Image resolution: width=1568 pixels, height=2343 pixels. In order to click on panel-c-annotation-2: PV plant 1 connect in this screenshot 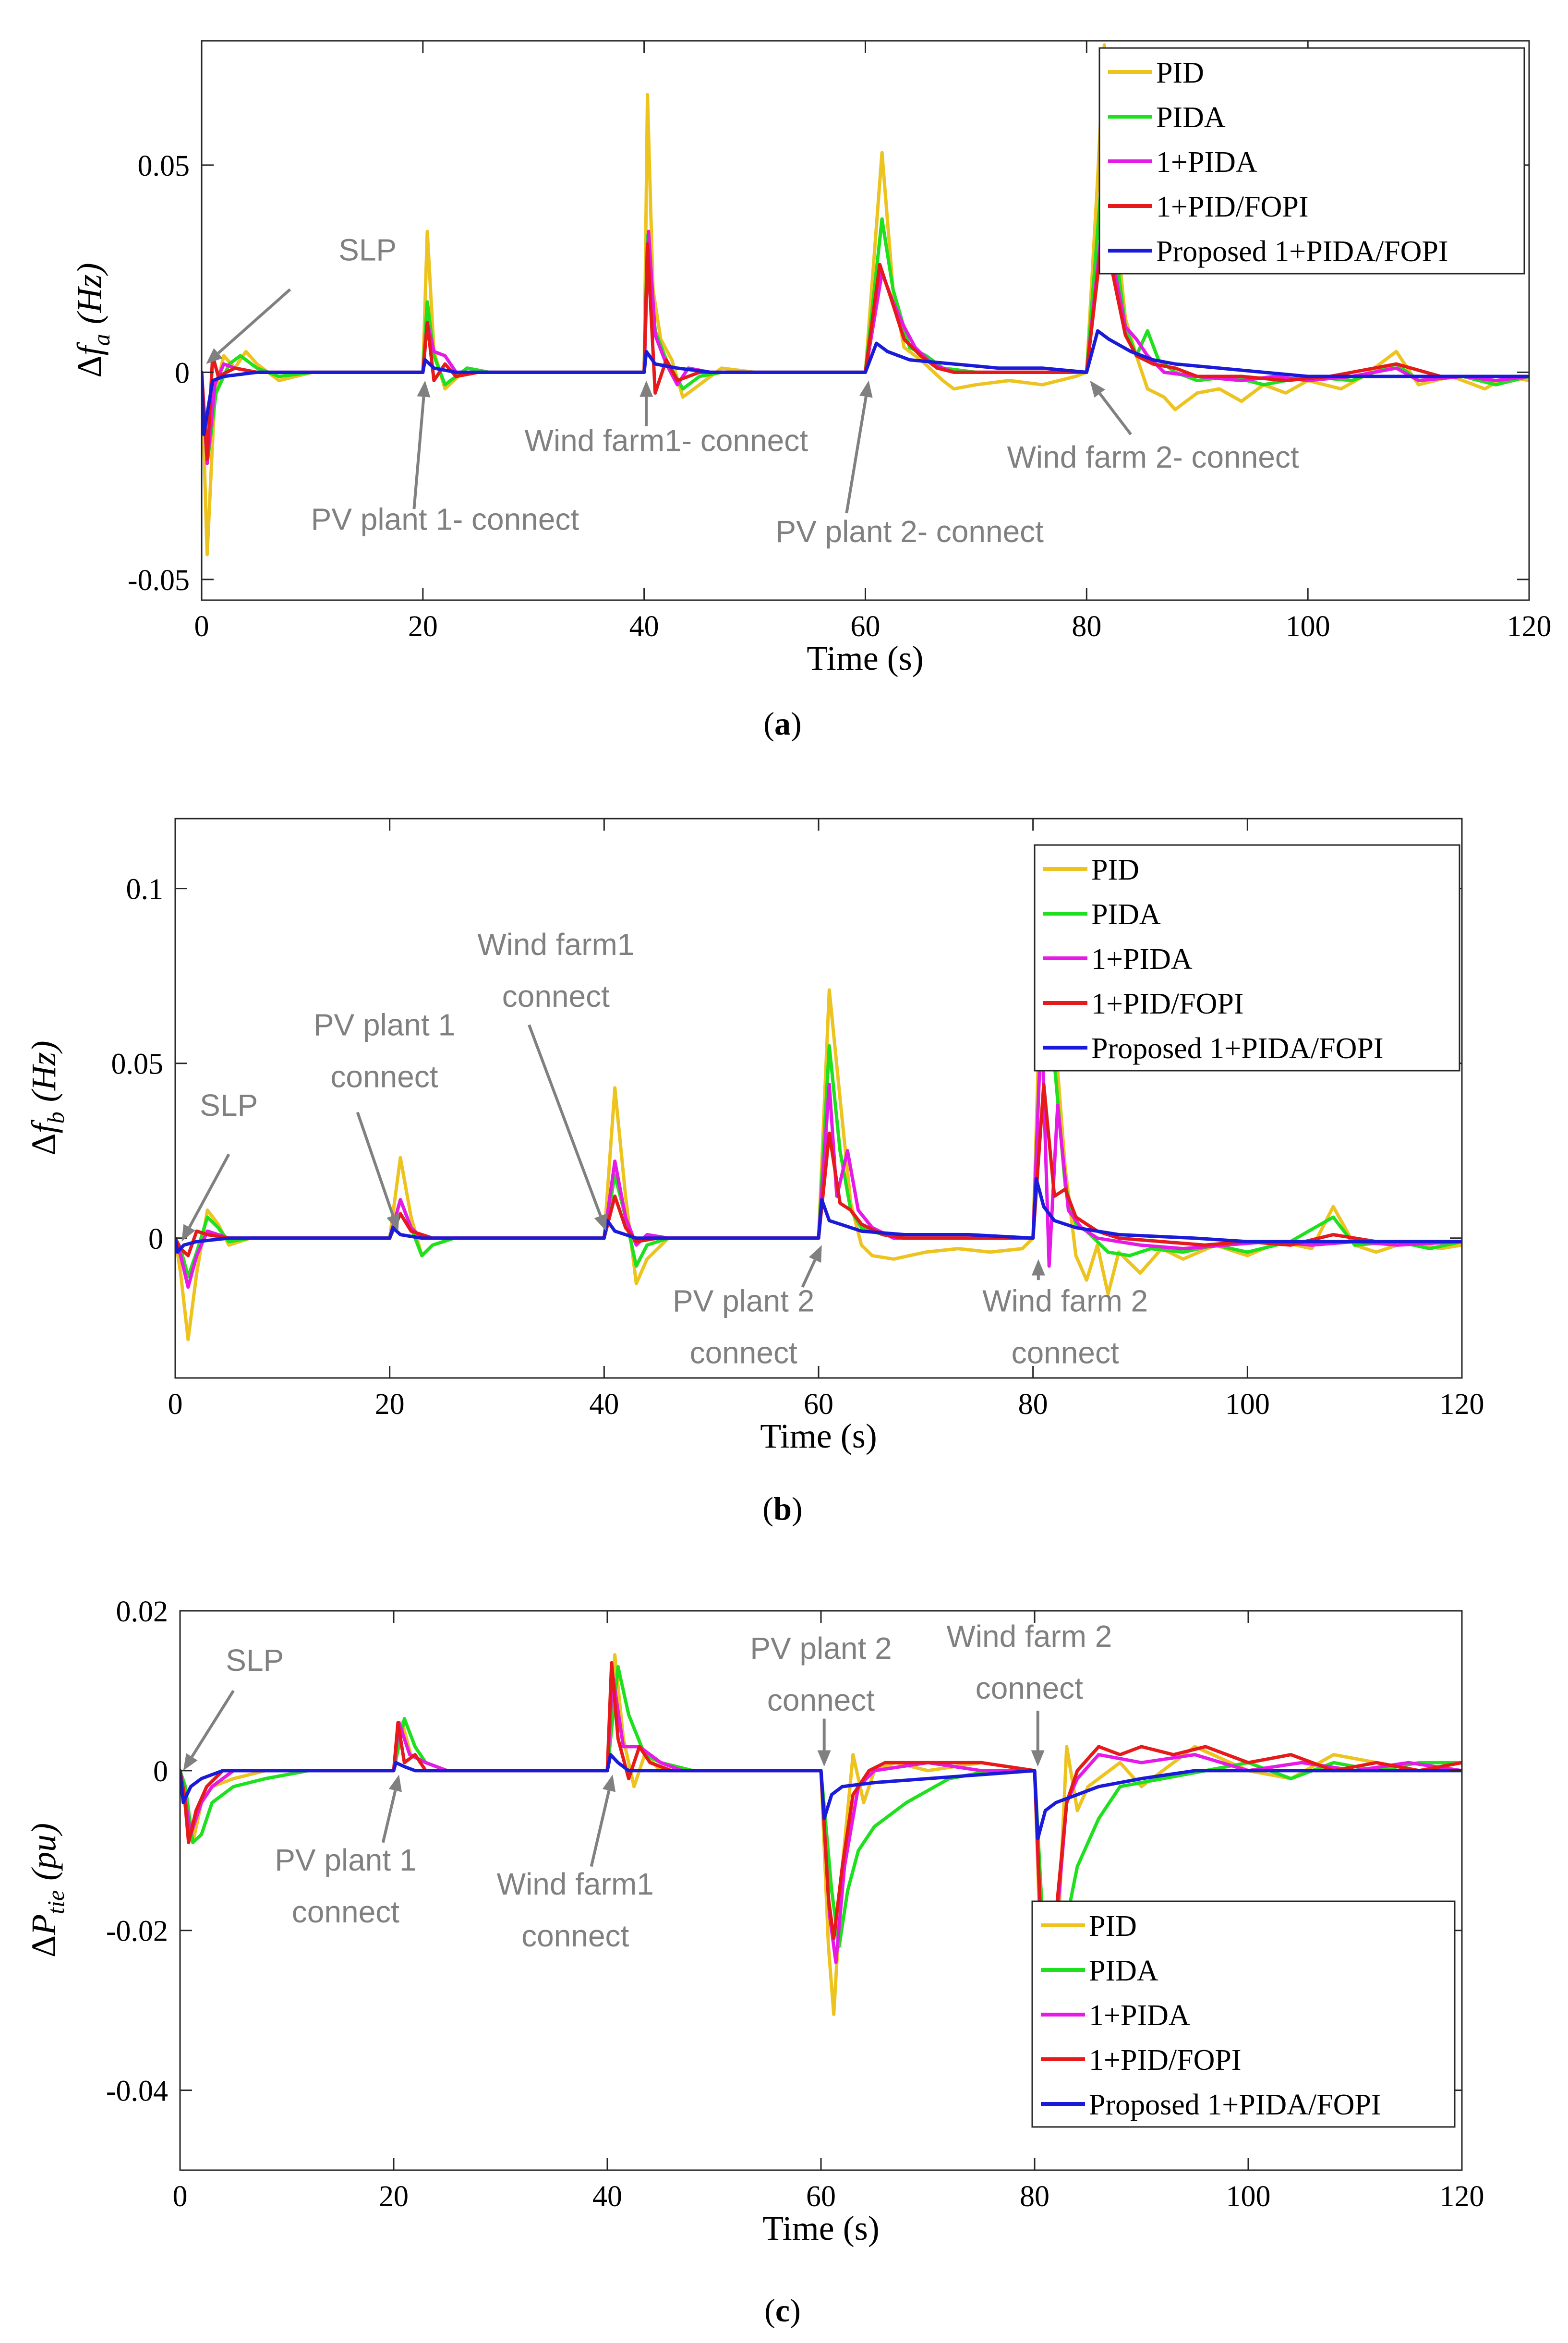, I will do `click(346, 1852)`.